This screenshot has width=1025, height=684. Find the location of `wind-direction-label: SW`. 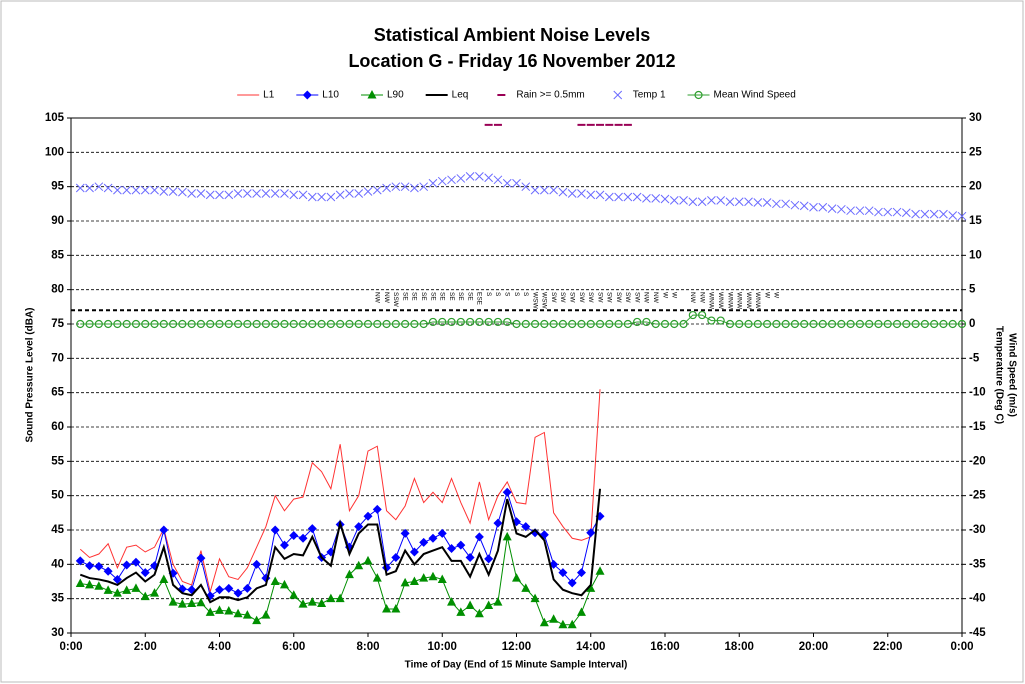

wind-direction-label: SW is located at coordinates (609, 297).